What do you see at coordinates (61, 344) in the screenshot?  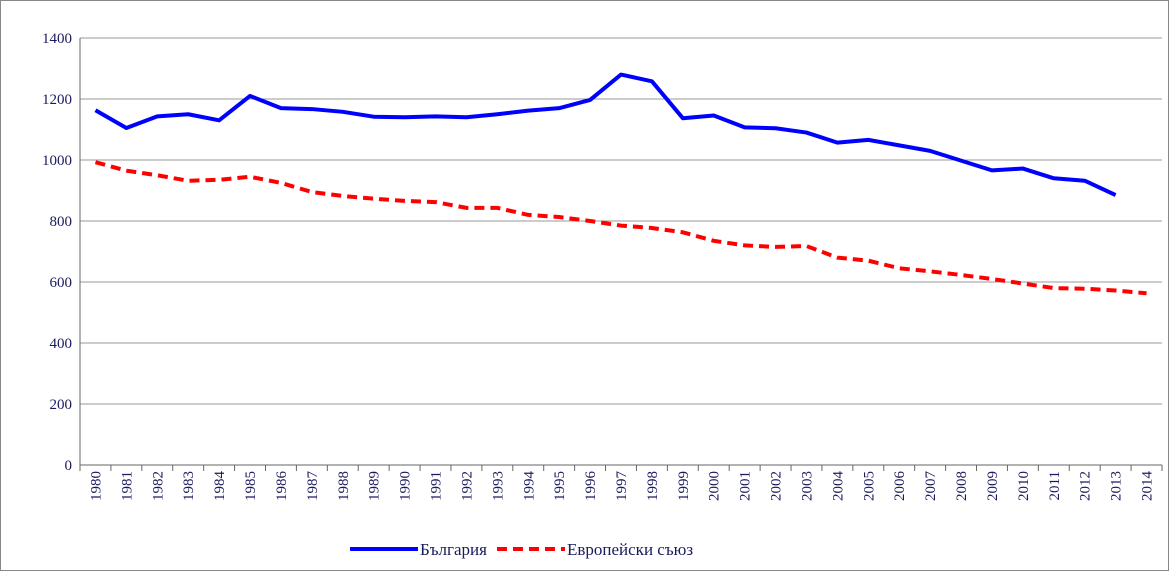 I see `y-tick-label: 400` at bounding box center [61, 344].